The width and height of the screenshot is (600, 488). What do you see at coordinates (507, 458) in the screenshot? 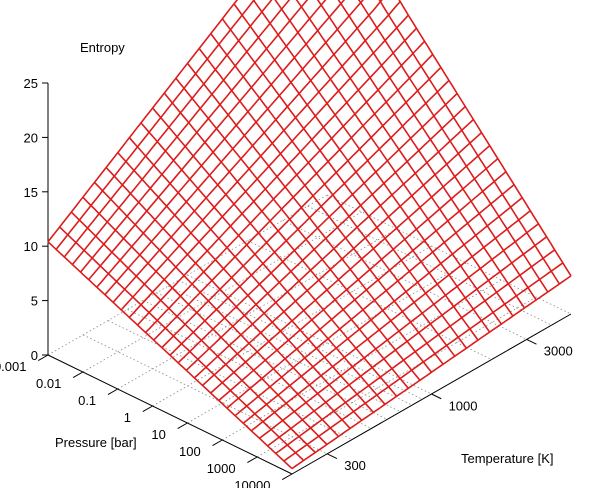
I see `y-axis-label: Temperature [K]` at bounding box center [507, 458].